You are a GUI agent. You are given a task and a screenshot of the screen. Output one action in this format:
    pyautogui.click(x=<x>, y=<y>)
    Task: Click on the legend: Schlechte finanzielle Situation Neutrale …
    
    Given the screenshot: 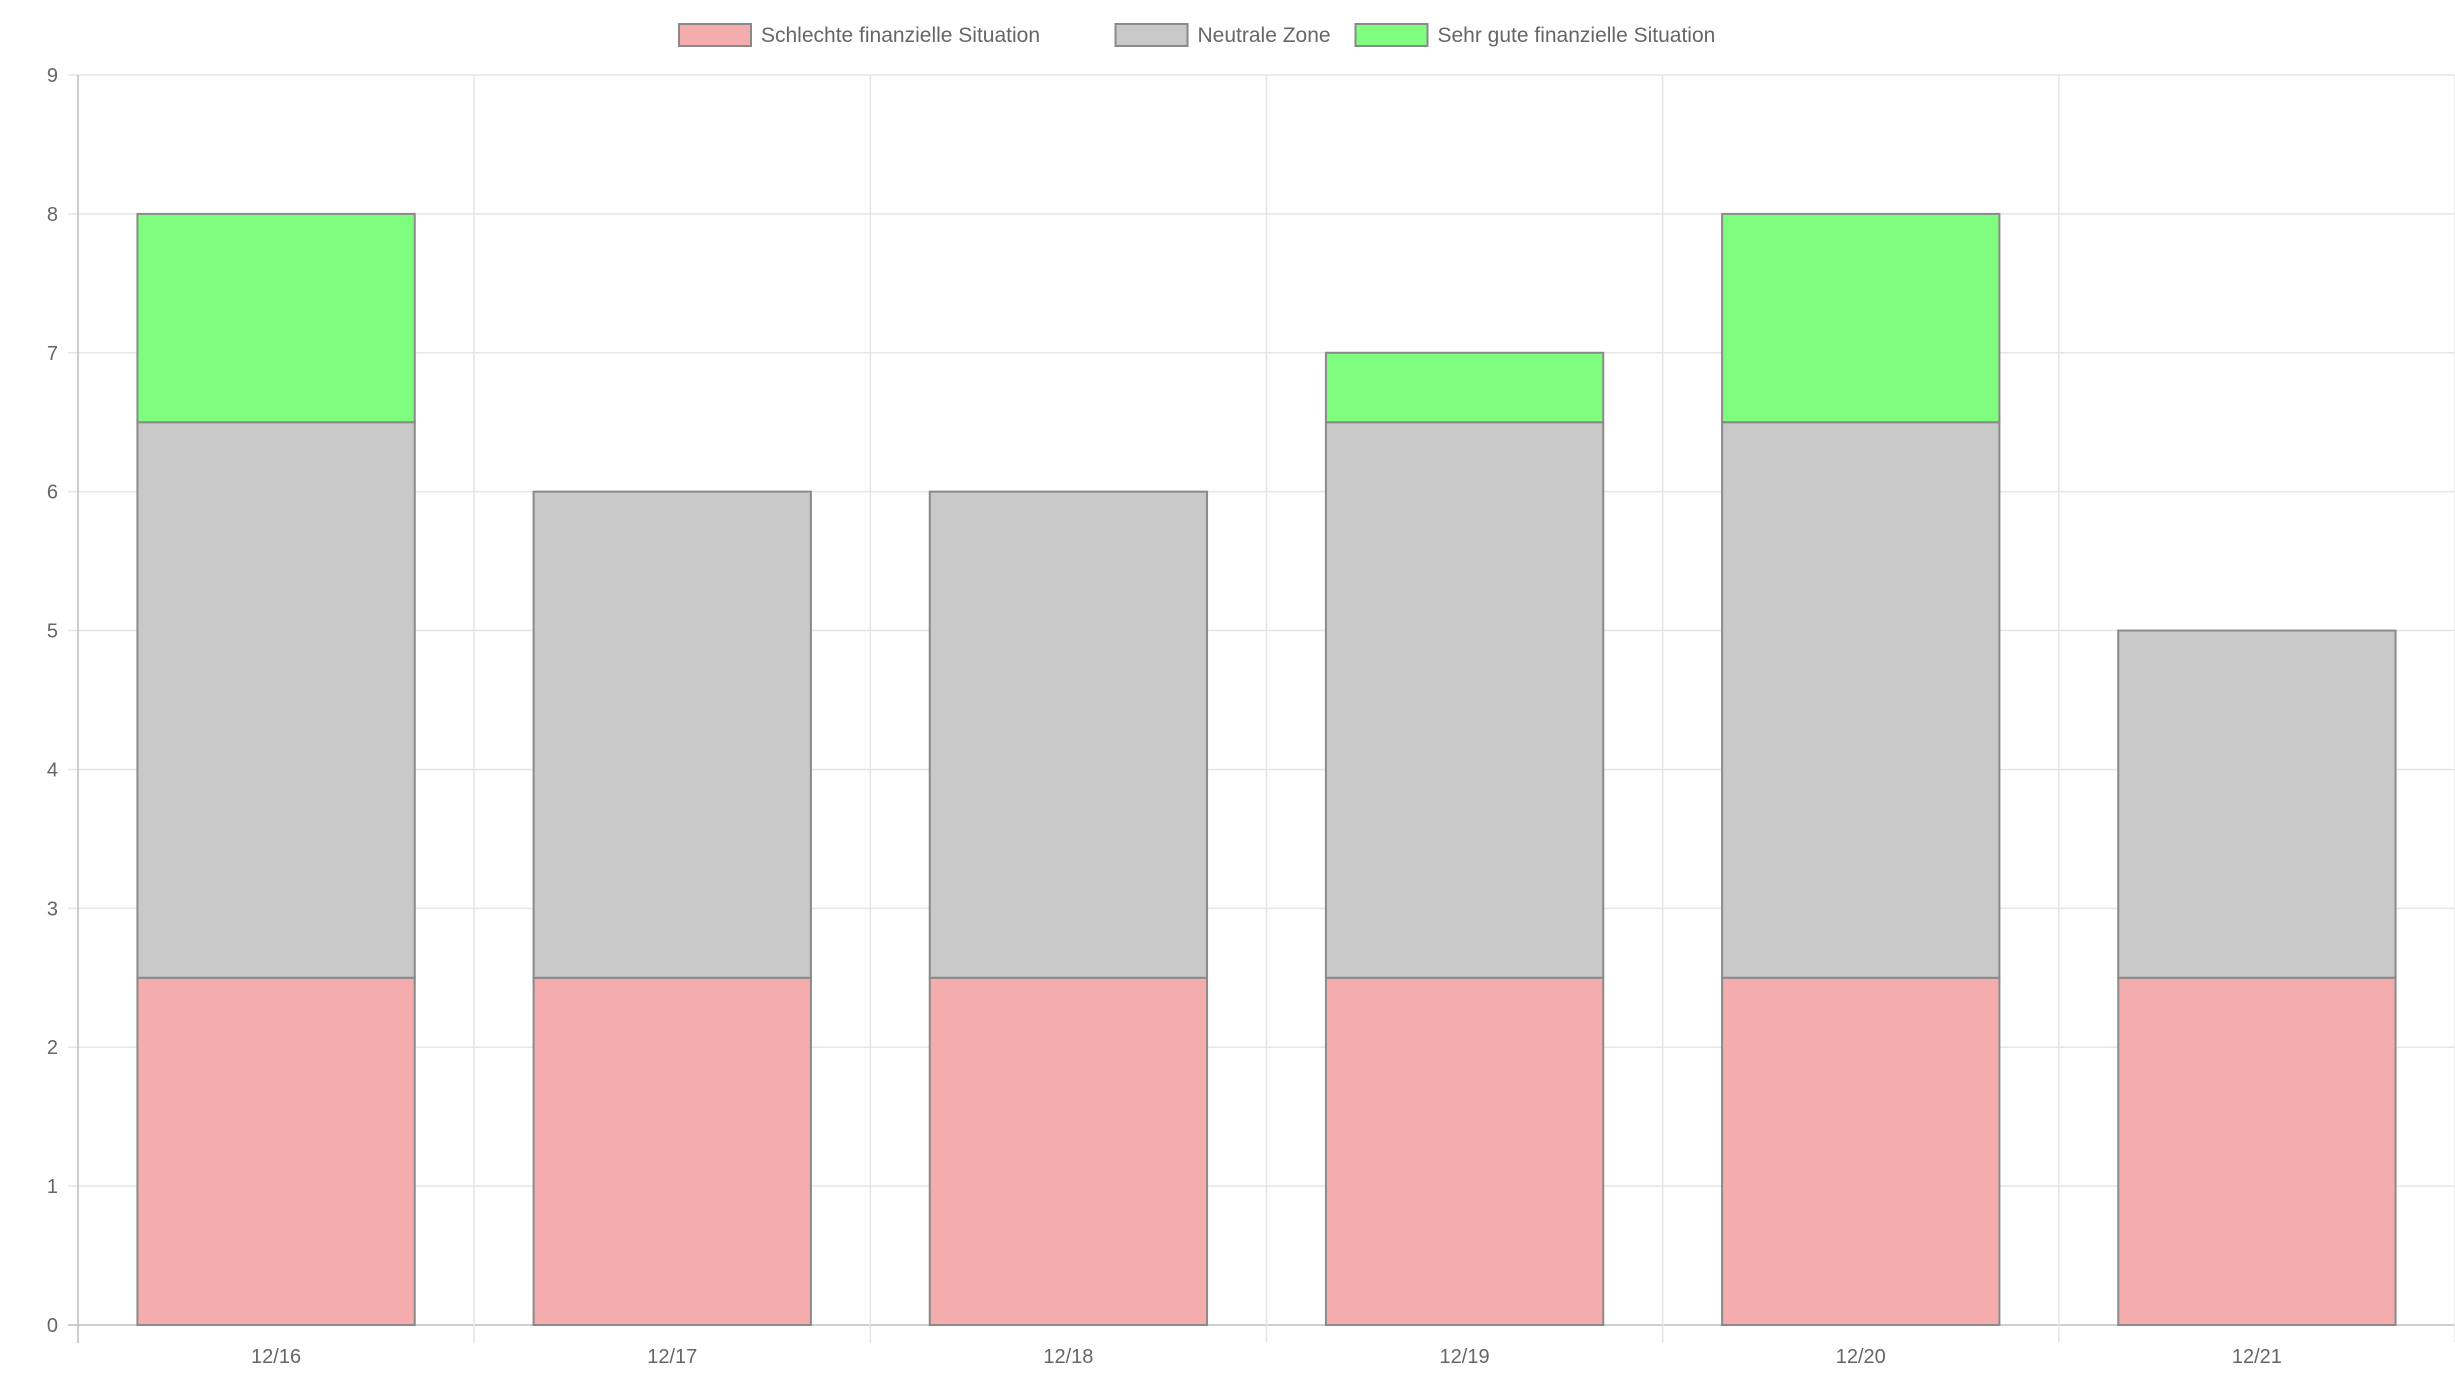 What is the action you would take?
    pyautogui.click(x=1196, y=35)
    